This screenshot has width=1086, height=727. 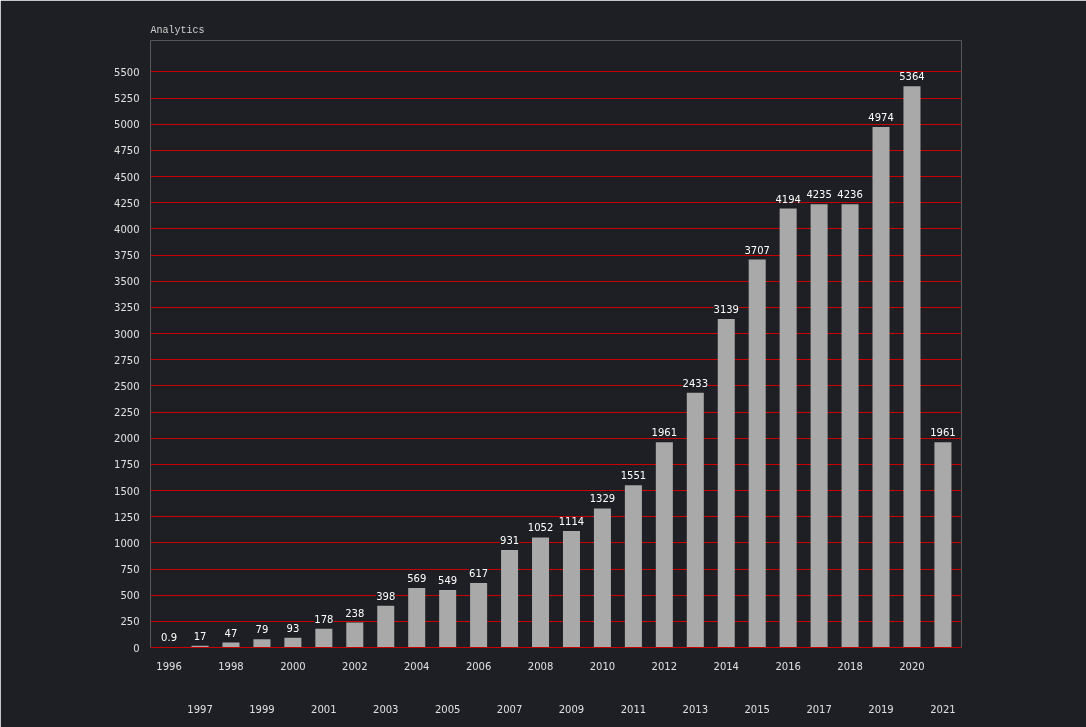 What do you see at coordinates (417, 578) in the screenshot?
I see `data-label: 569` at bounding box center [417, 578].